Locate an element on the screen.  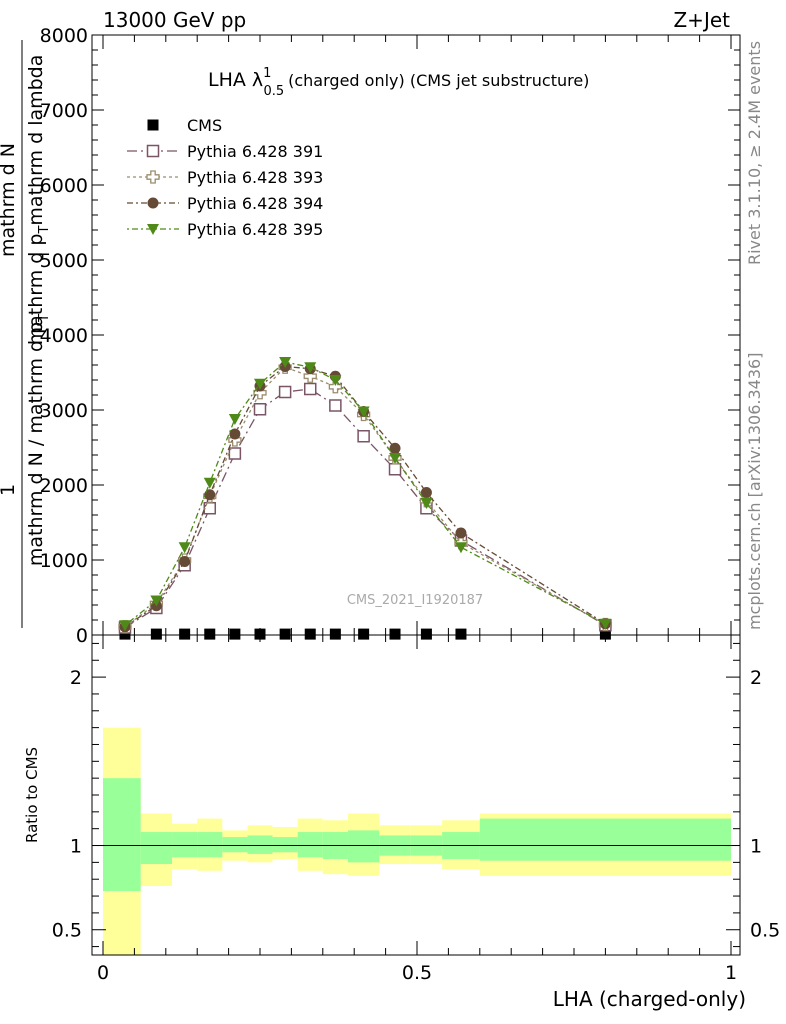
header-right: Z+Jet is located at coordinates (701, 20).